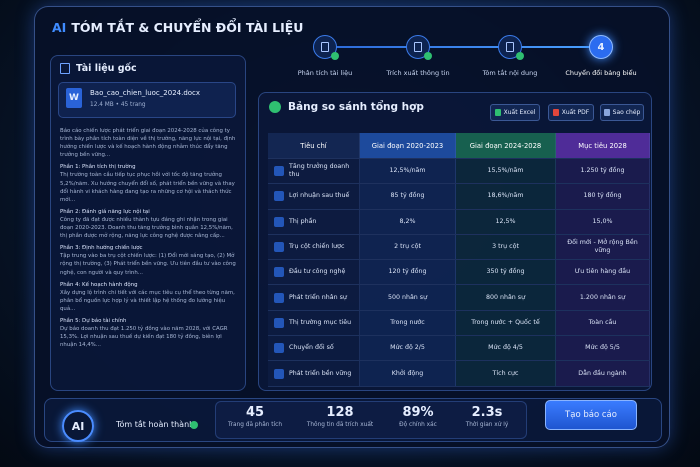 Image resolution: width=700 pixels, height=467 pixels. What do you see at coordinates (314, 348) in the screenshot?
I see `table-cell: Chuyển đổi số` at bounding box center [314, 348].